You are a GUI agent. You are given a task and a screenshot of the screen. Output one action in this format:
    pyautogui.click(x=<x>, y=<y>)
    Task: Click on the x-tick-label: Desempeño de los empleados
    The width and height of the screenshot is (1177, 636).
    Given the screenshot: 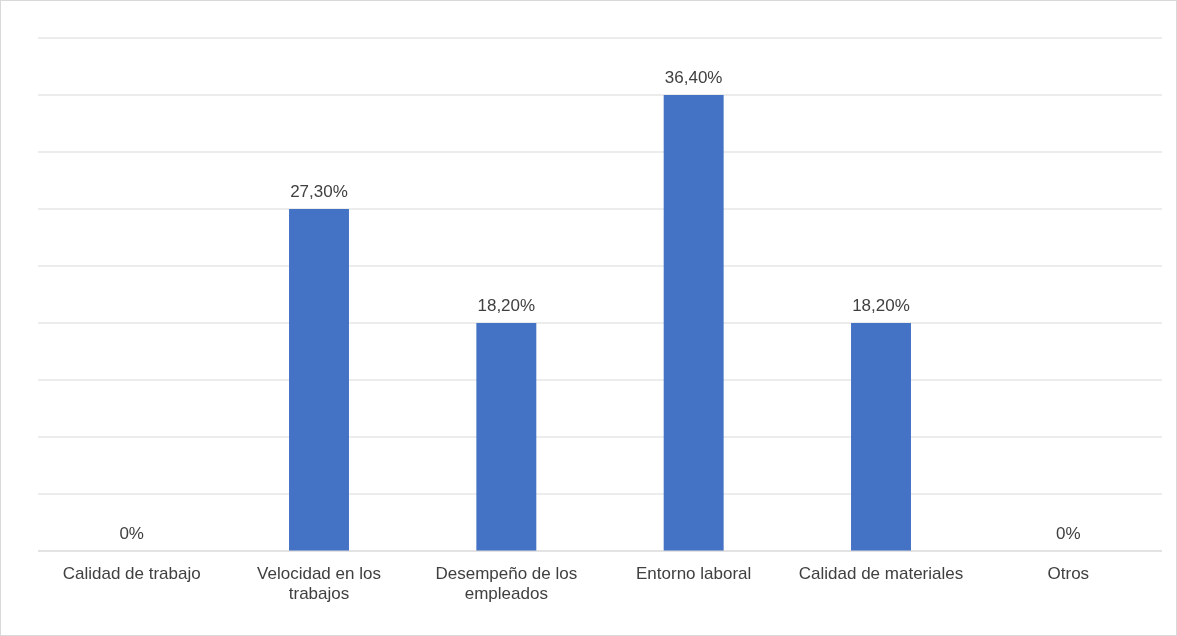 What is the action you would take?
    pyautogui.click(x=506, y=583)
    